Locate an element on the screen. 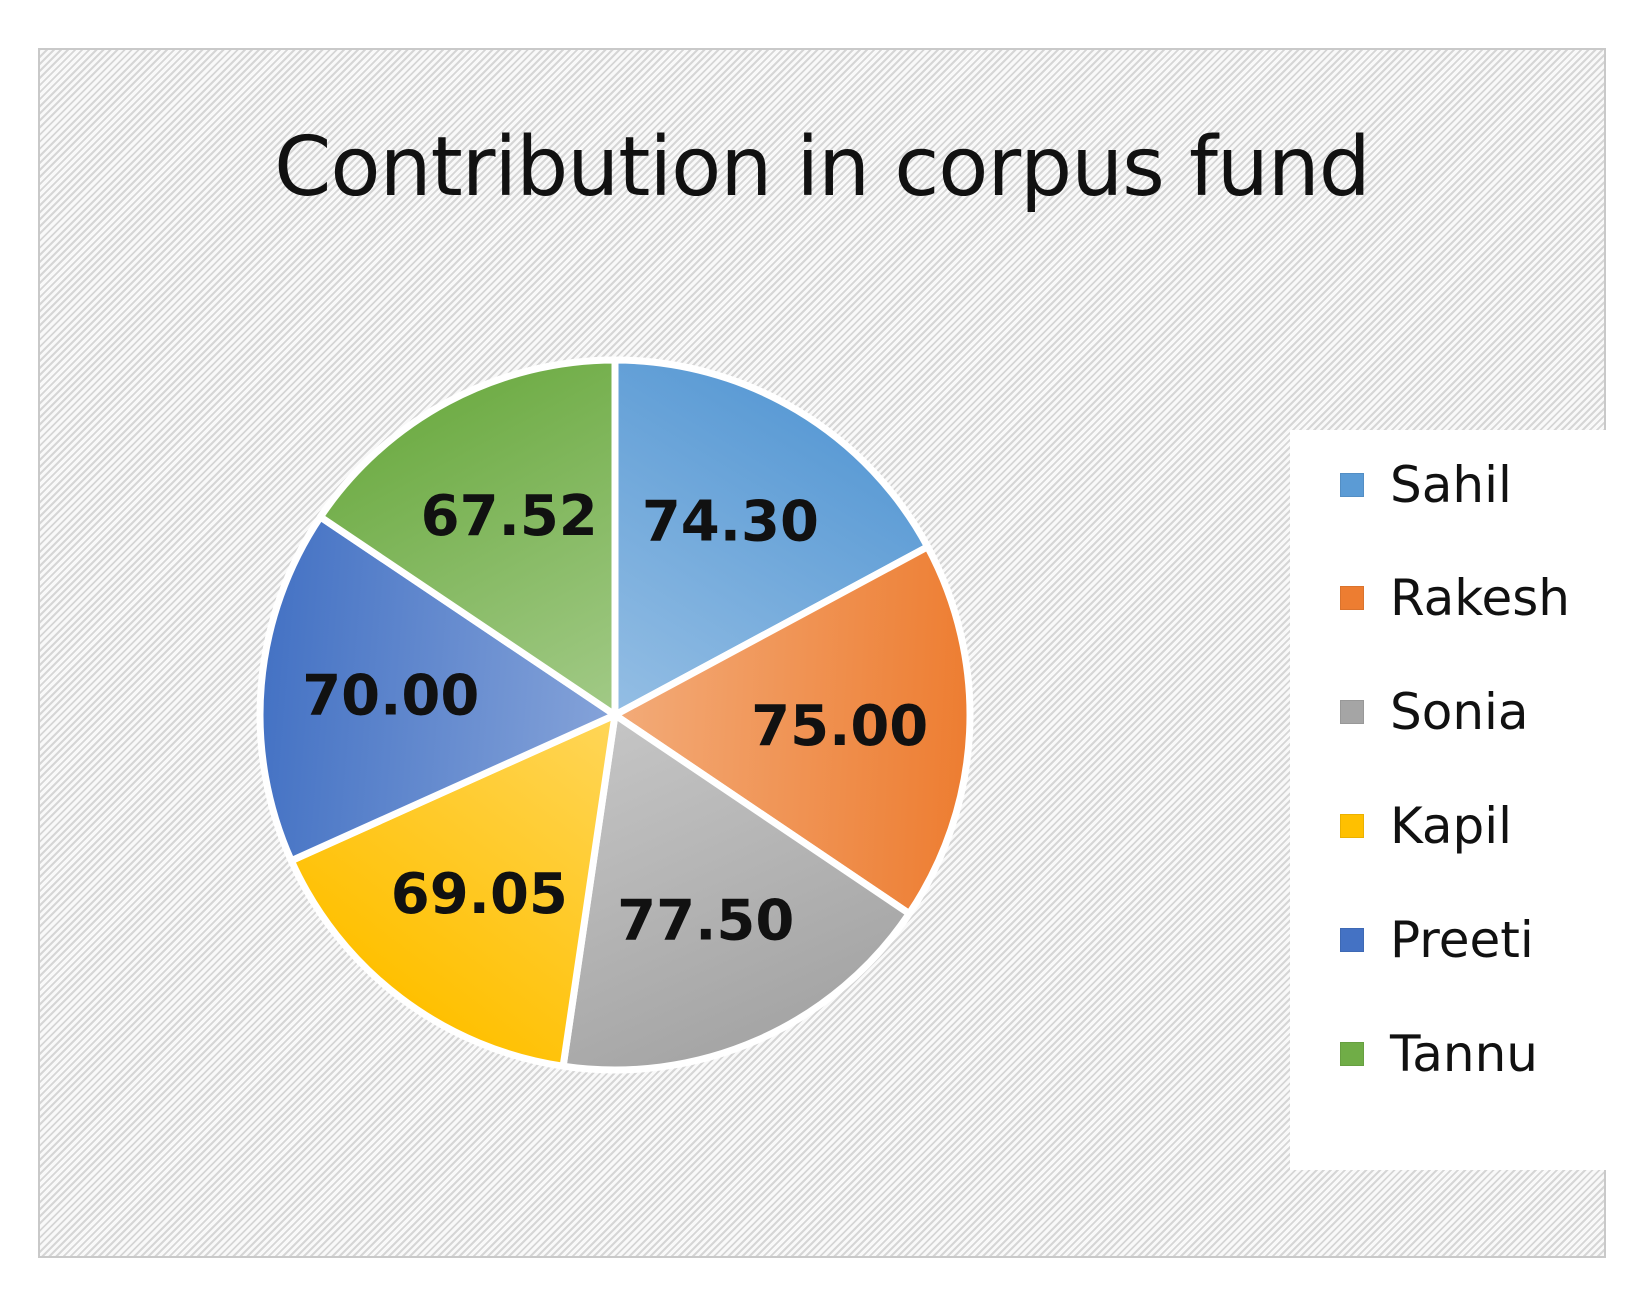  legend-item-kapil: Kapil is located at coordinates (1426, 826).